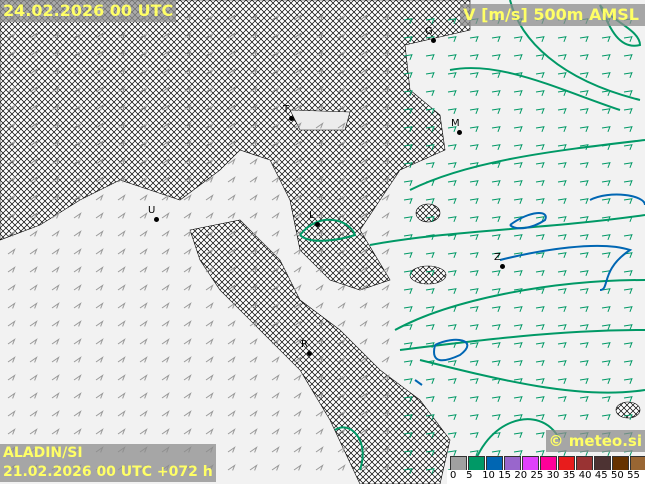 The height and width of the screenshot is (484, 645). Describe the element at coordinates (569, 475) in the screenshot. I see `legend-tick: 35` at that location.